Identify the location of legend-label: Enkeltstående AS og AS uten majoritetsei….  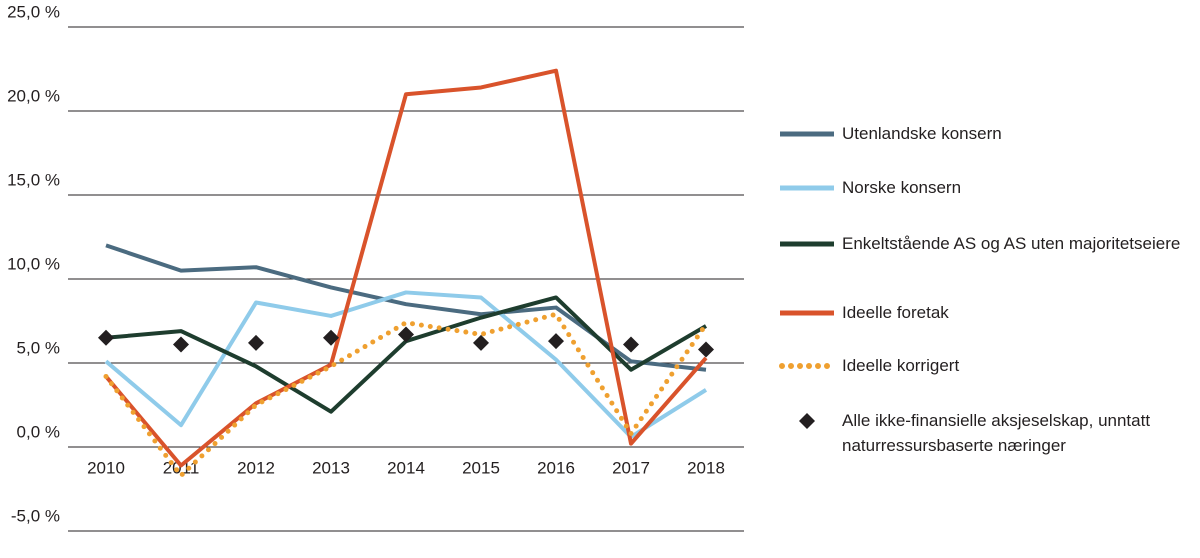
(1011, 243).